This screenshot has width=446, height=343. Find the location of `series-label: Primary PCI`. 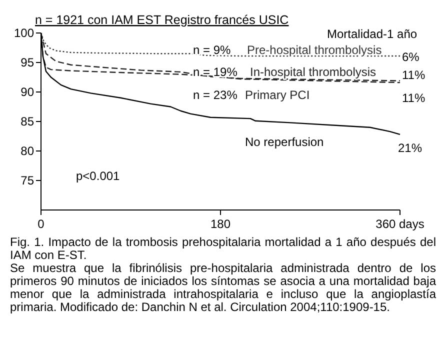

series-label: Primary PCI is located at coordinates (277, 95).